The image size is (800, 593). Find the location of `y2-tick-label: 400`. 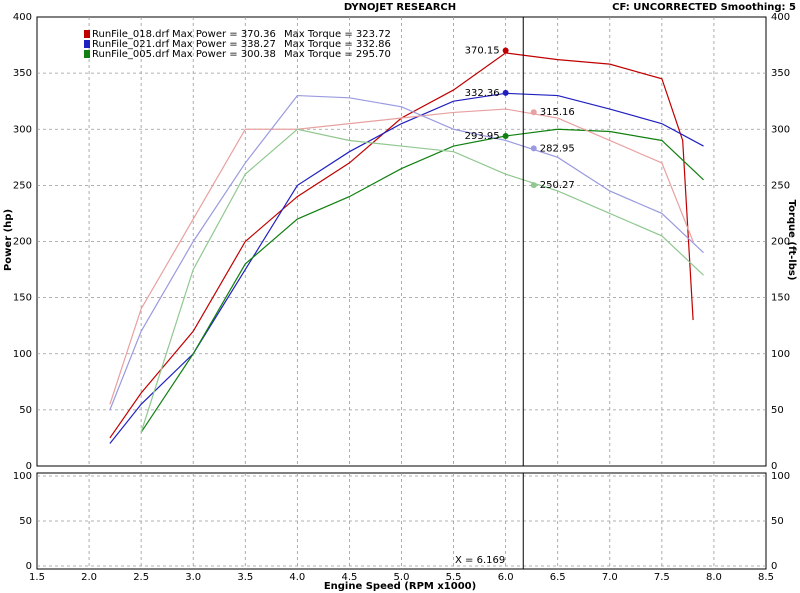

y2-tick-label: 400 is located at coordinates (780, 17).